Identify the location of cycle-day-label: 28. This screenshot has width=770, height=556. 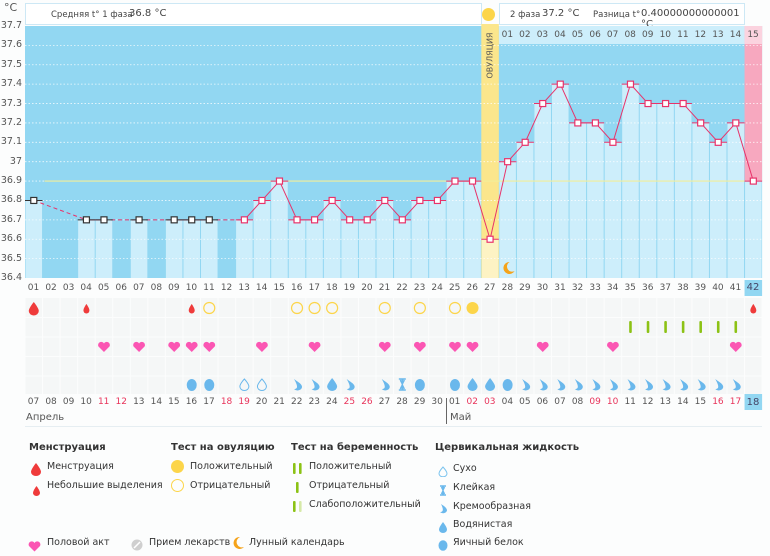
(507, 288).